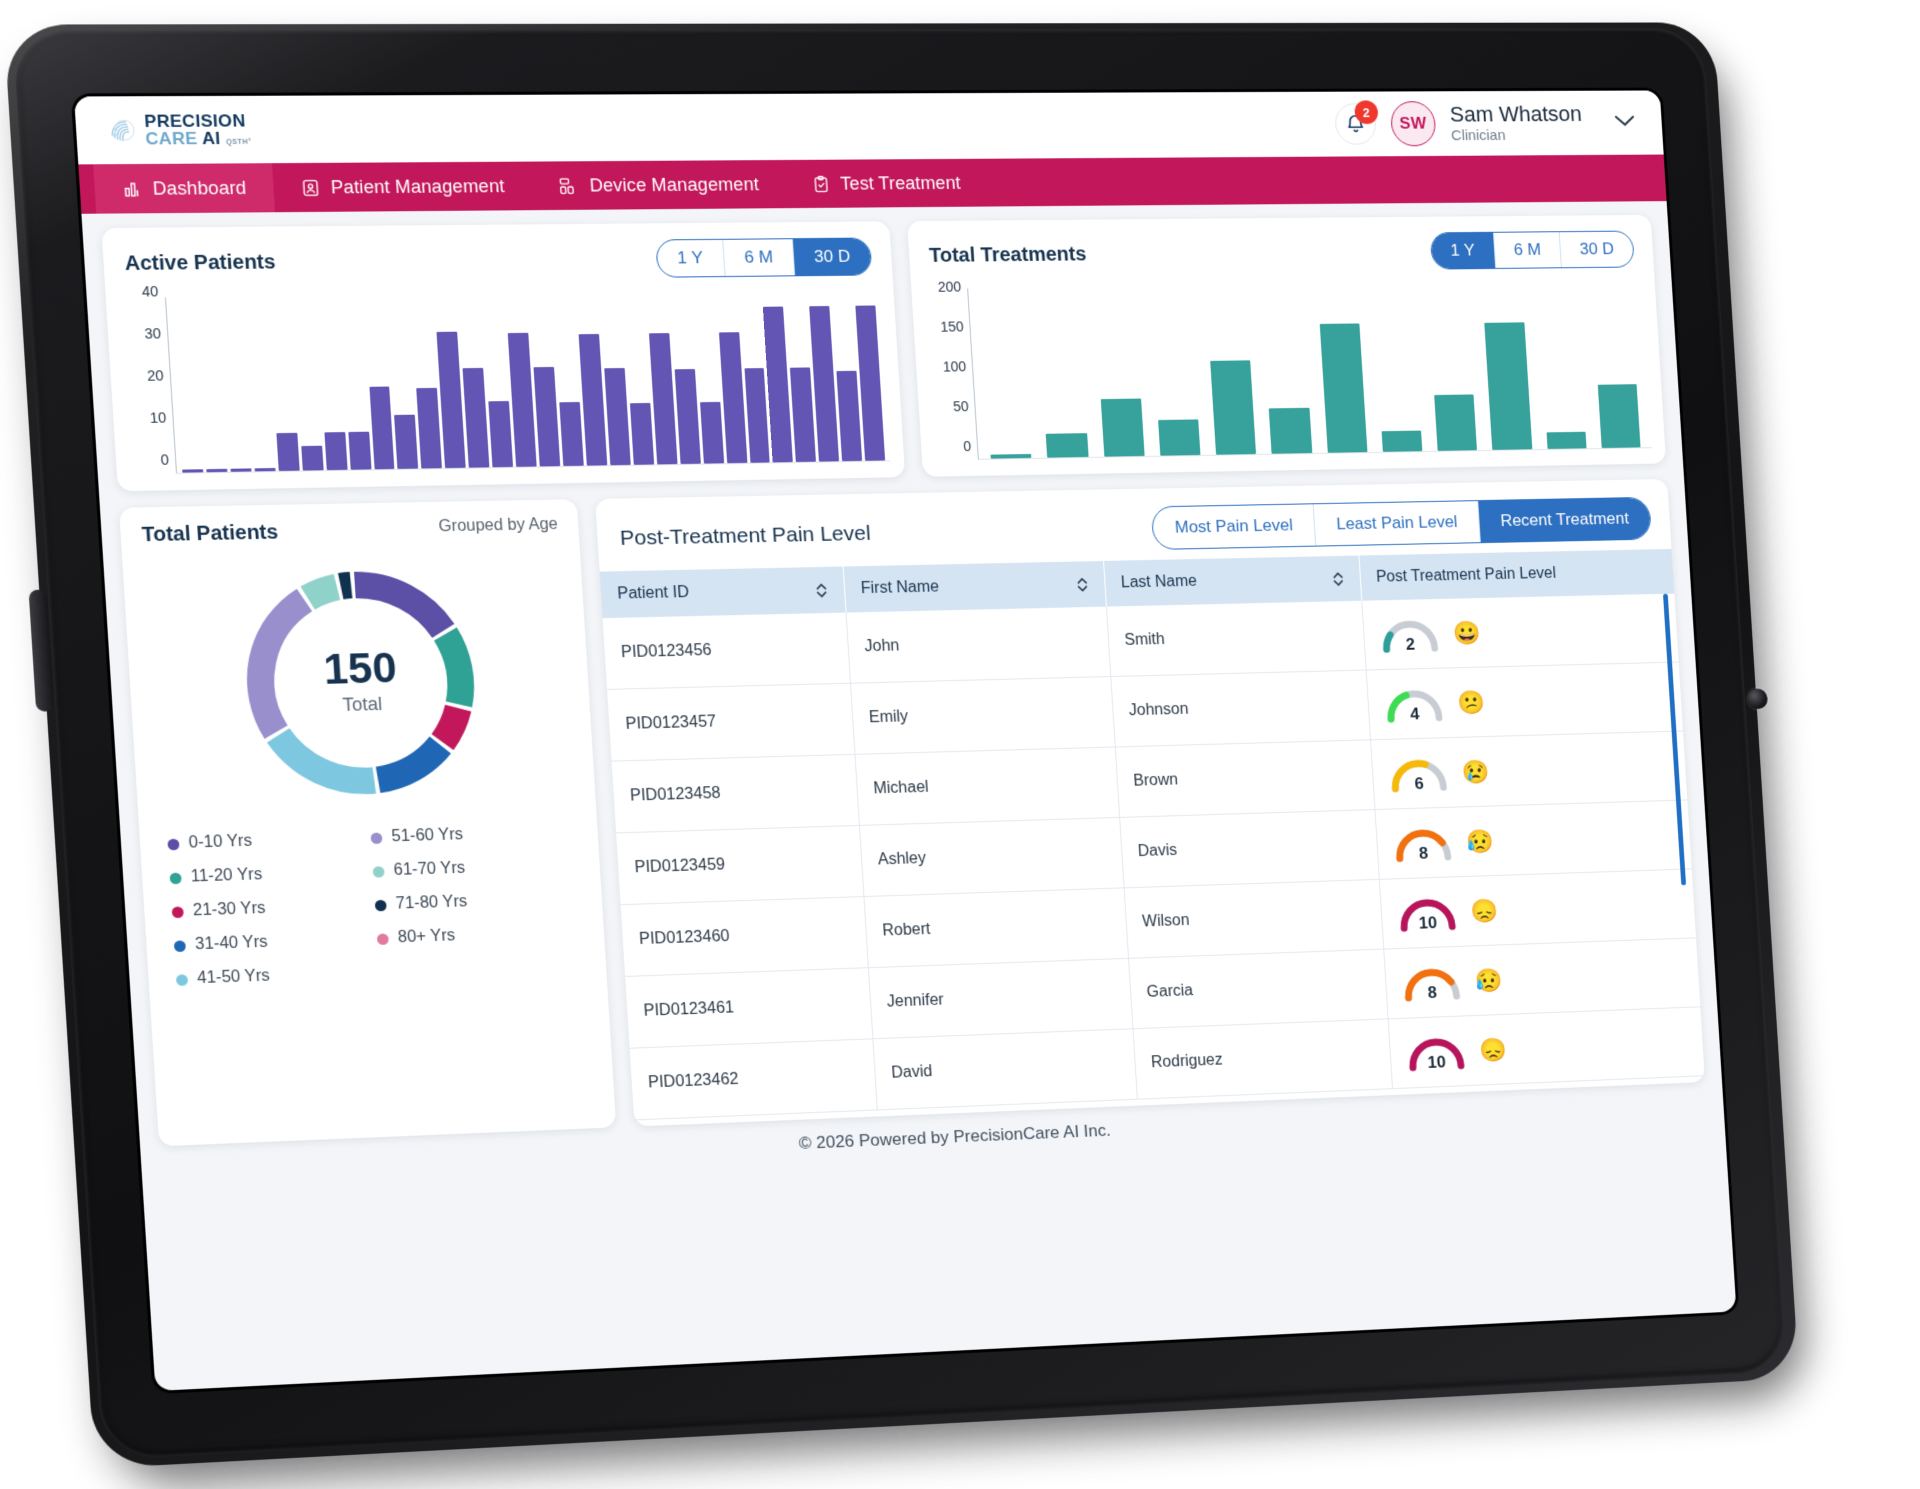  What do you see at coordinates (949, 286) in the screenshot?
I see `y-tick-label: 200` at bounding box center [949, 286].